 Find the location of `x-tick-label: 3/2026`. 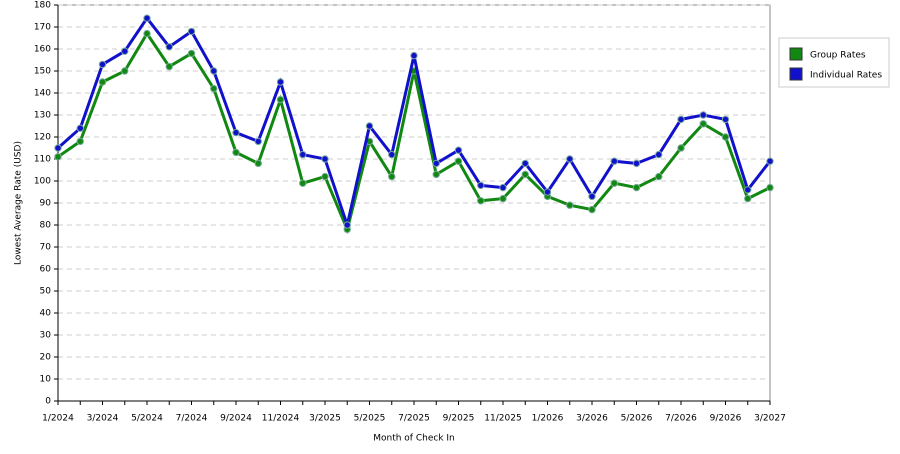

x-tick-label: 3/2026 is located at coordinates (592, 419).